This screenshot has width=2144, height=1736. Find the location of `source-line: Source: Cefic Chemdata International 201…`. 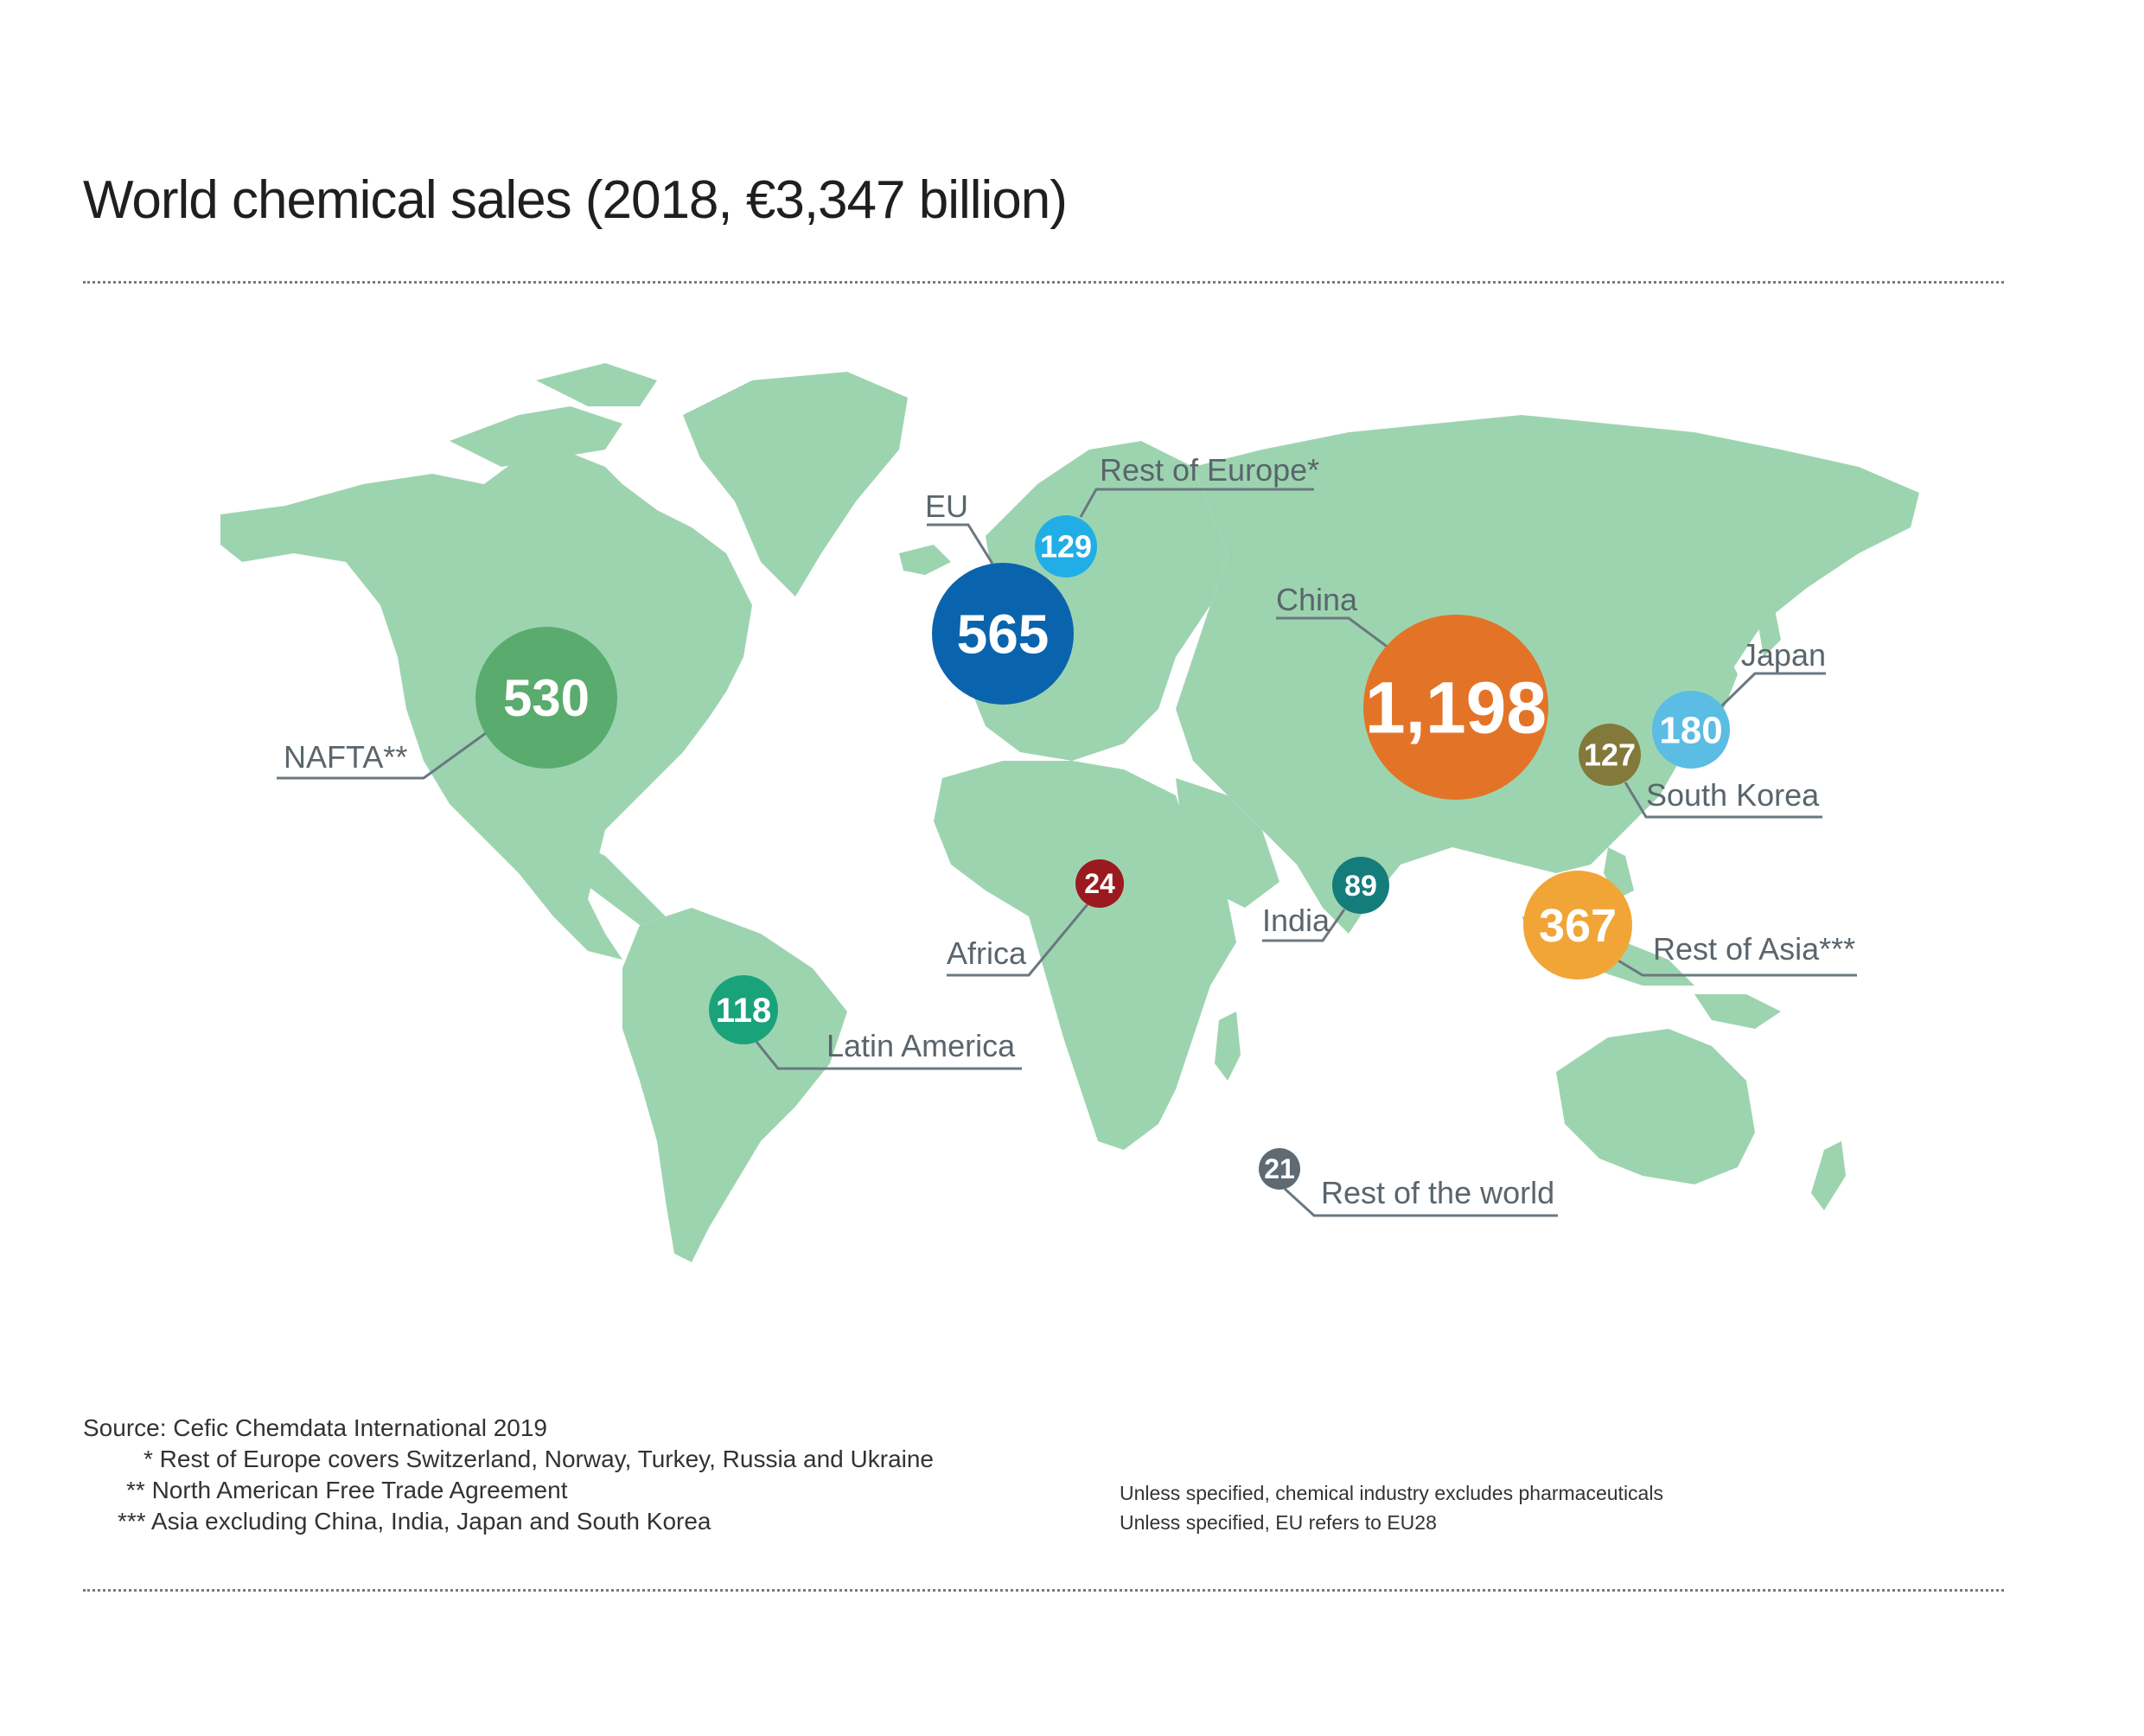

source-line: Source: Cefic Chemdata International 201… is located at coordinates (315, 1427).